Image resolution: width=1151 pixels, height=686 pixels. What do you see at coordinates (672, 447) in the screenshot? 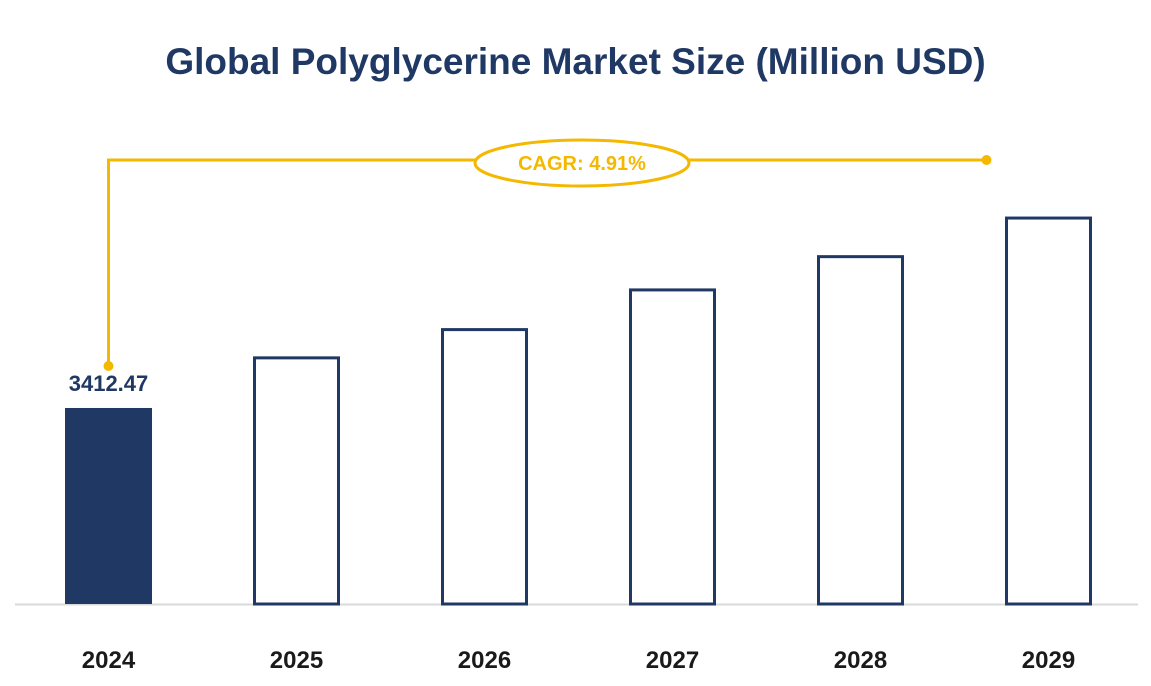
I see `bar-2027` at bounding box center [672, 447].